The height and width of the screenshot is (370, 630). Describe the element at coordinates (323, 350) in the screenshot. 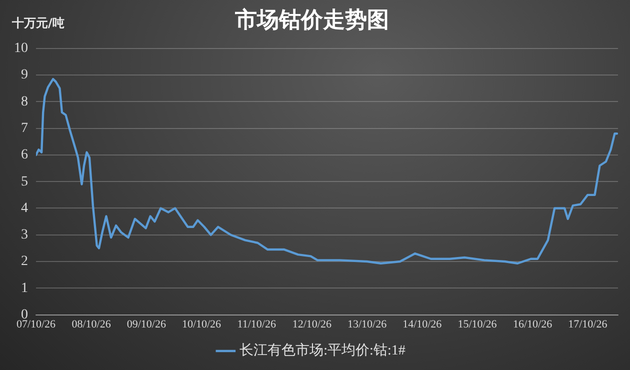

I see `legend-label: 长江有色市场:平均价:钴:1#` at that location.